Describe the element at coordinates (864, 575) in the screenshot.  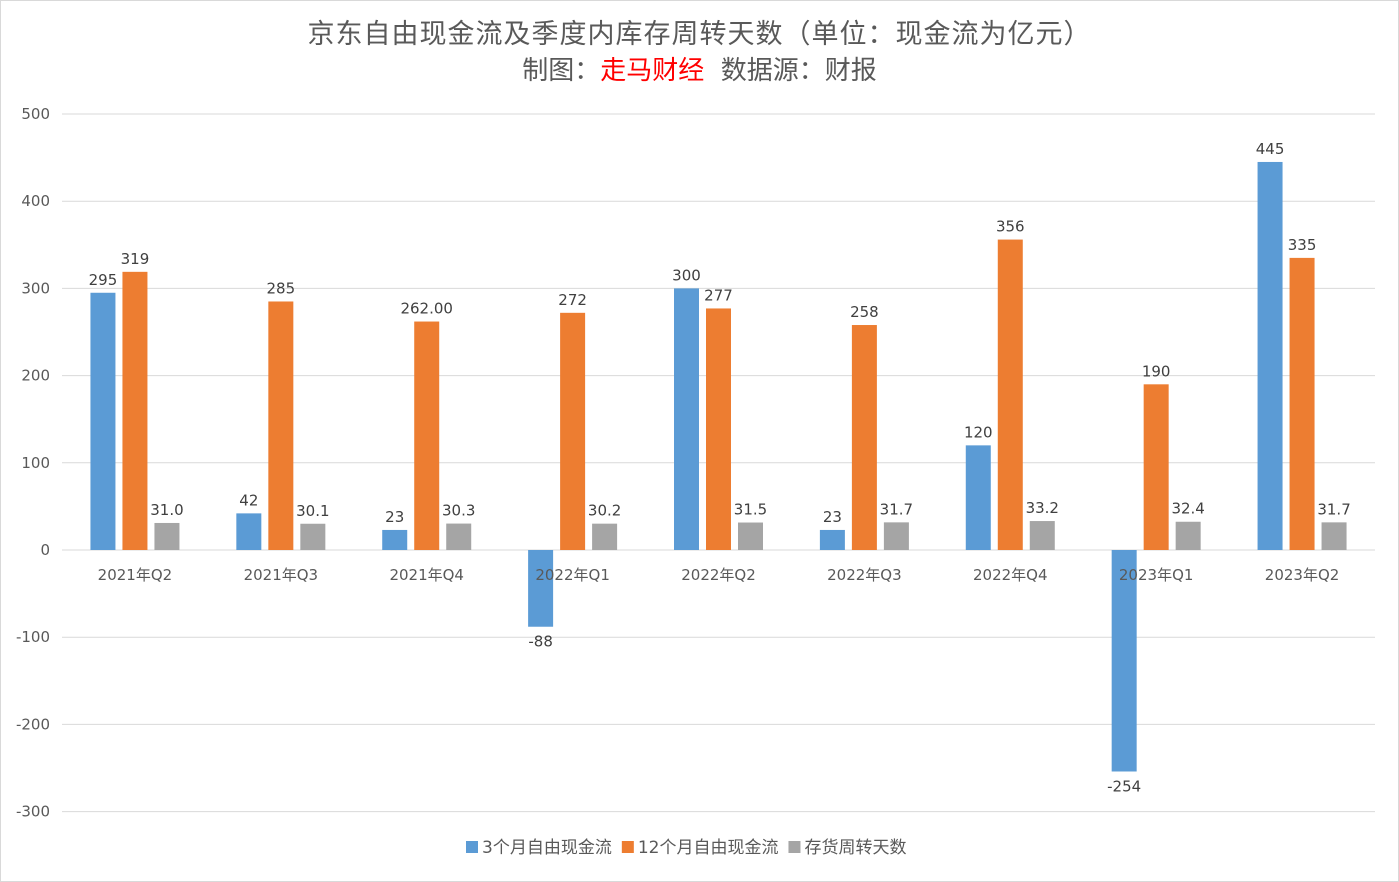
I see `x-tick-label: 2022年Q3` at that location.